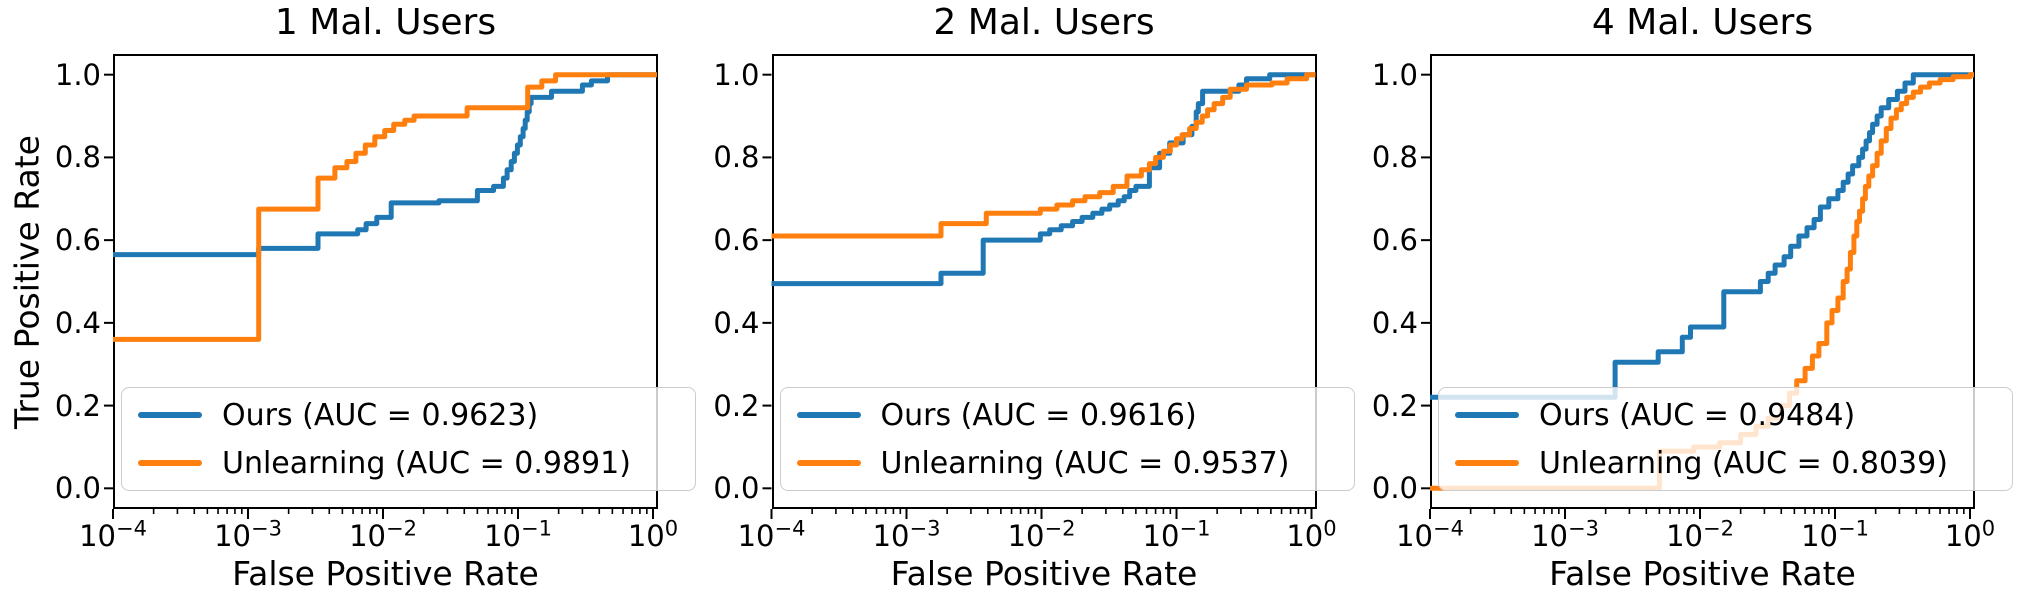  What do you see at coordinates (1743, 463) in the screenshot?
I see `legend-label: Unlearning (AUC = 0.8039)` at bounding box center [1743, 463].